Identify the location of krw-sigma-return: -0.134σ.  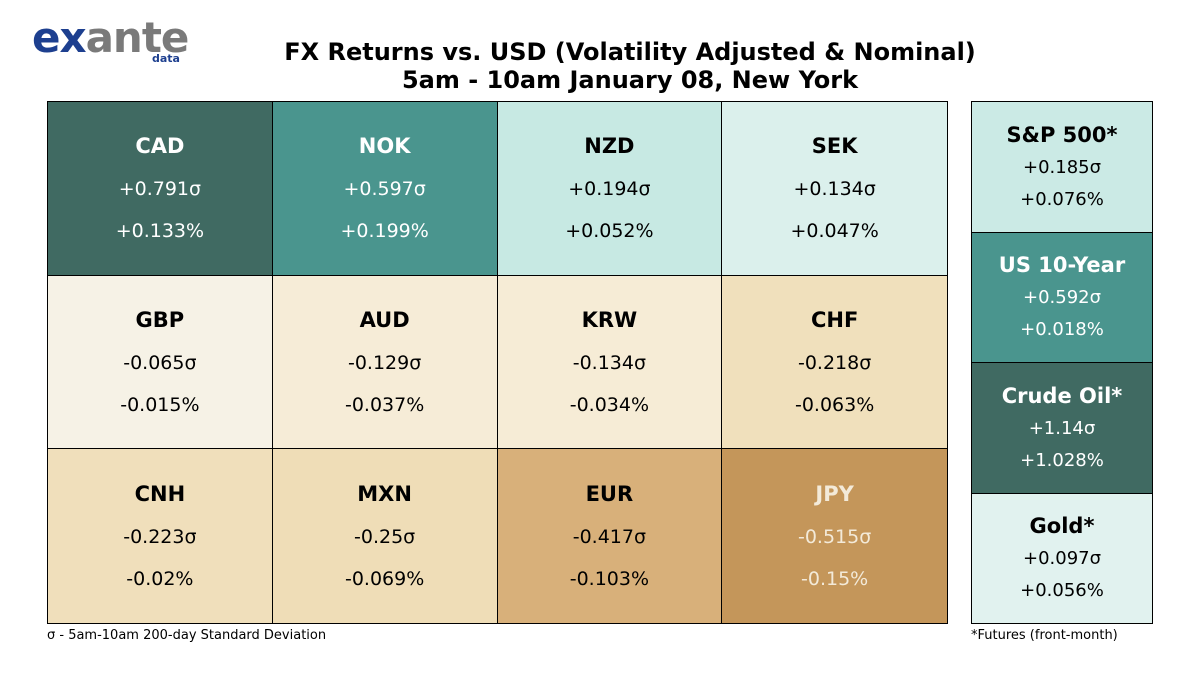
(609, 362).